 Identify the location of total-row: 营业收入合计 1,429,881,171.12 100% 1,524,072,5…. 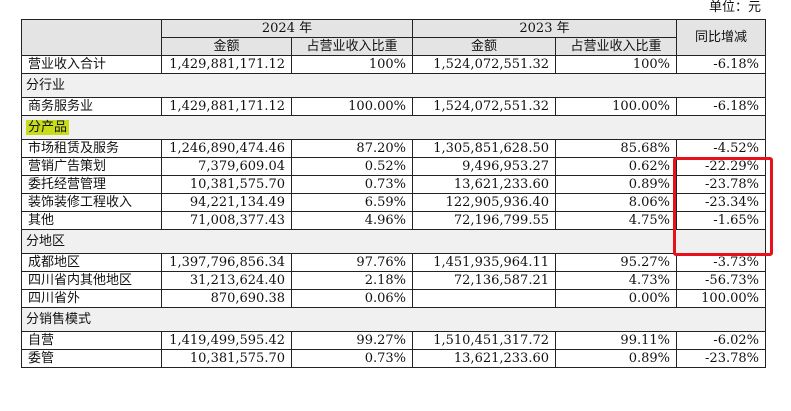
(393, 64).